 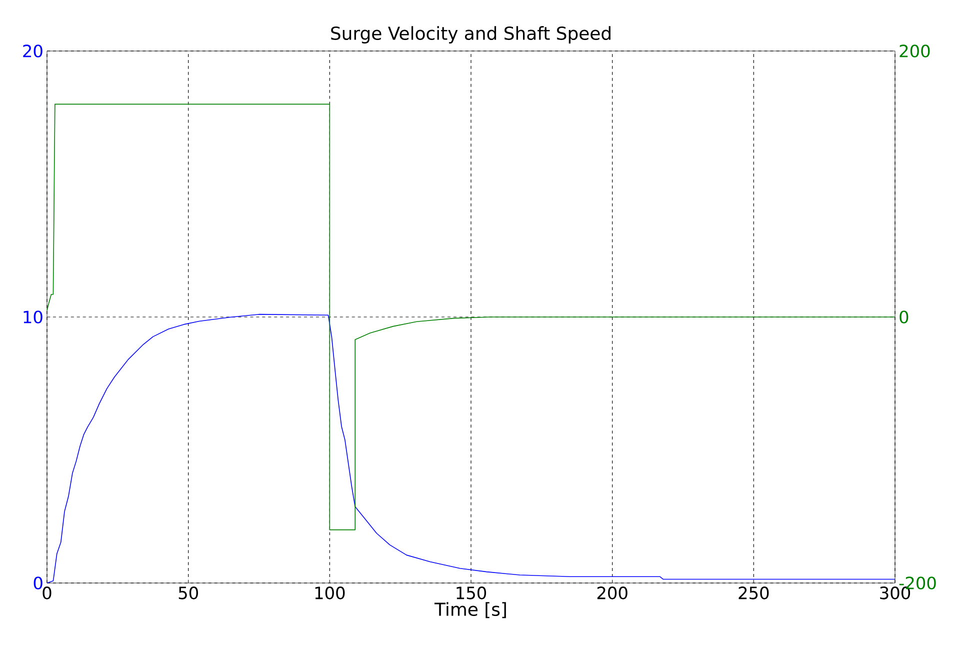 I want to click on x-tick-label: 0, so click(x=47, y=593).